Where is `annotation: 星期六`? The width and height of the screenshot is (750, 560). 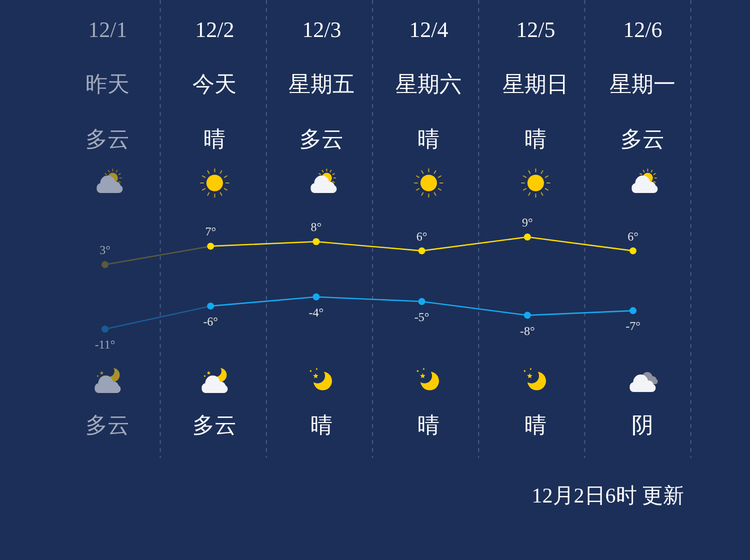
annotation: 星期六 is located at coordinates (429, 84).